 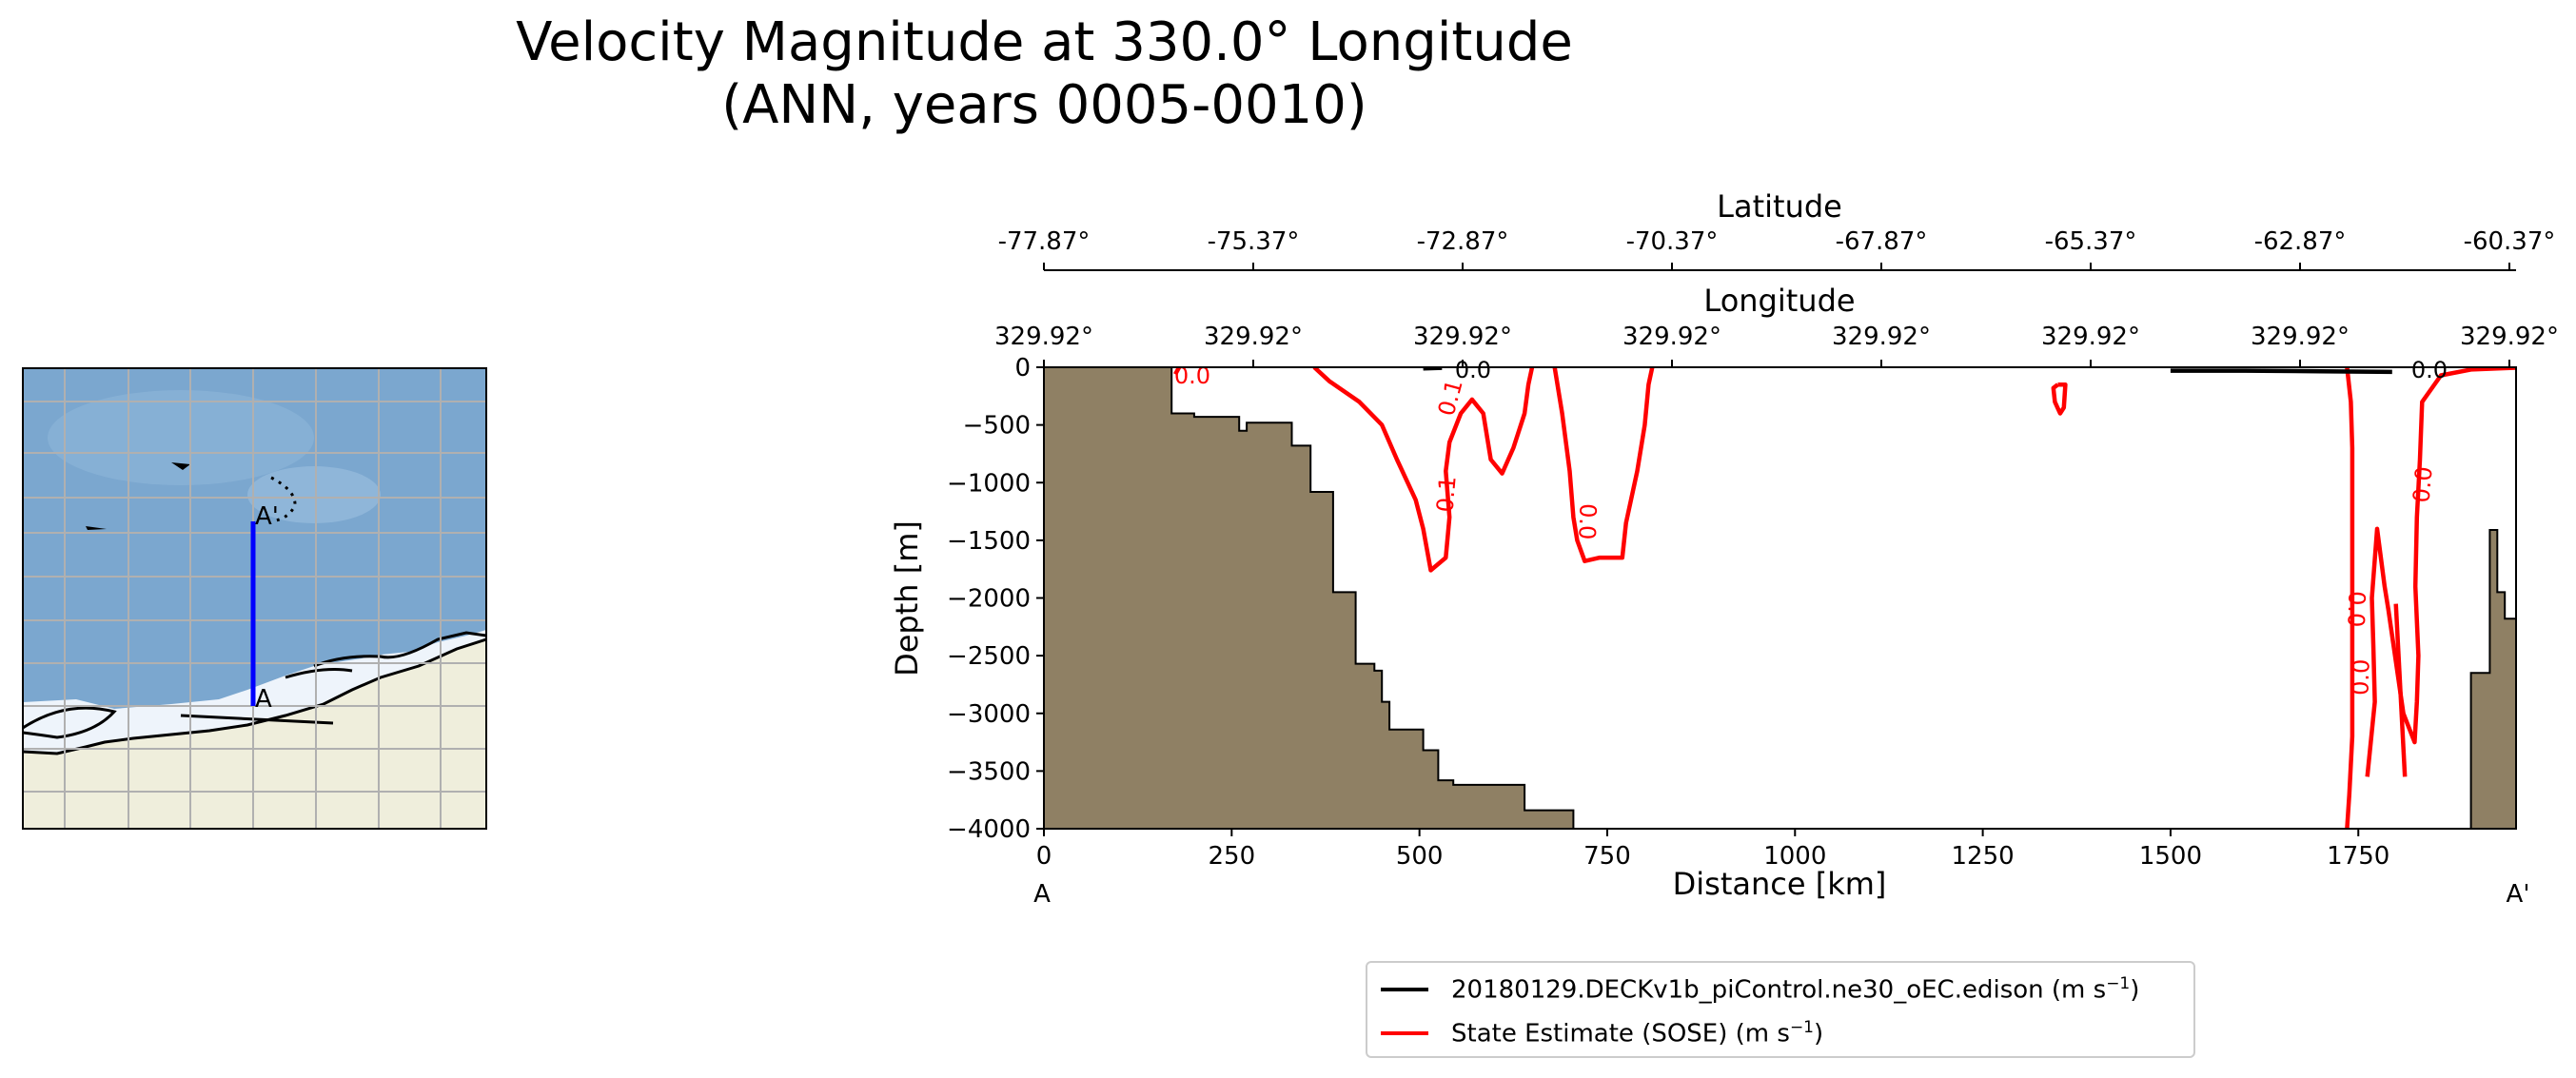 I want to click on latitude-tick-label: -65.37°, so click(x=2091, y=241).